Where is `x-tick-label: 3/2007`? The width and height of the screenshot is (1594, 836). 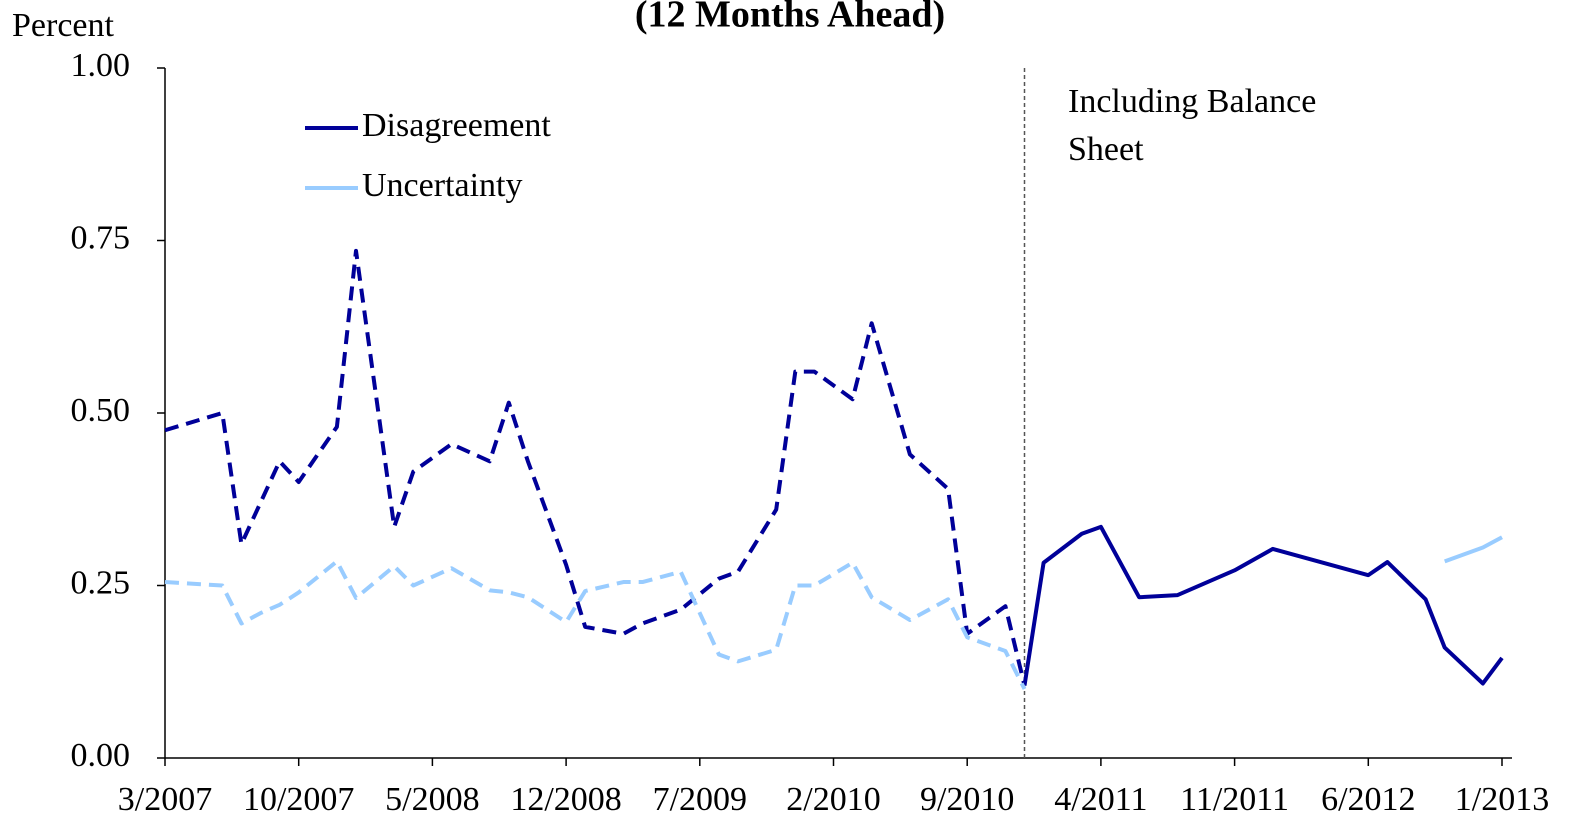
x-tick-label: 3/2007 is located at coordinates (165, 799).